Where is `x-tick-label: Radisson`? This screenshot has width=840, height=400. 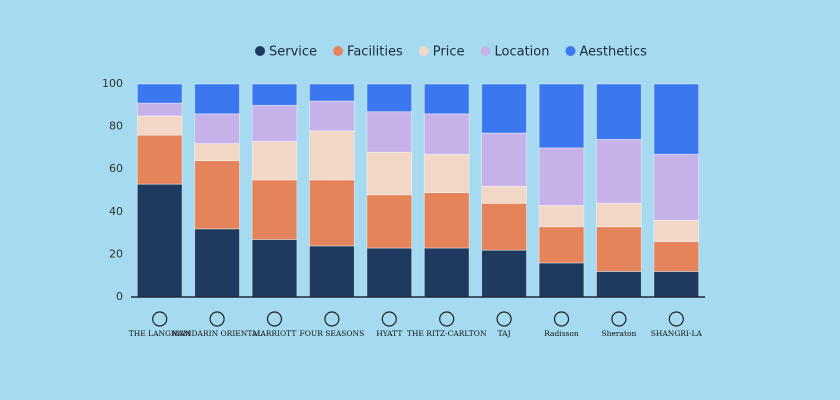
x-tick-label: Radisson is located at coordinates (561, 333).